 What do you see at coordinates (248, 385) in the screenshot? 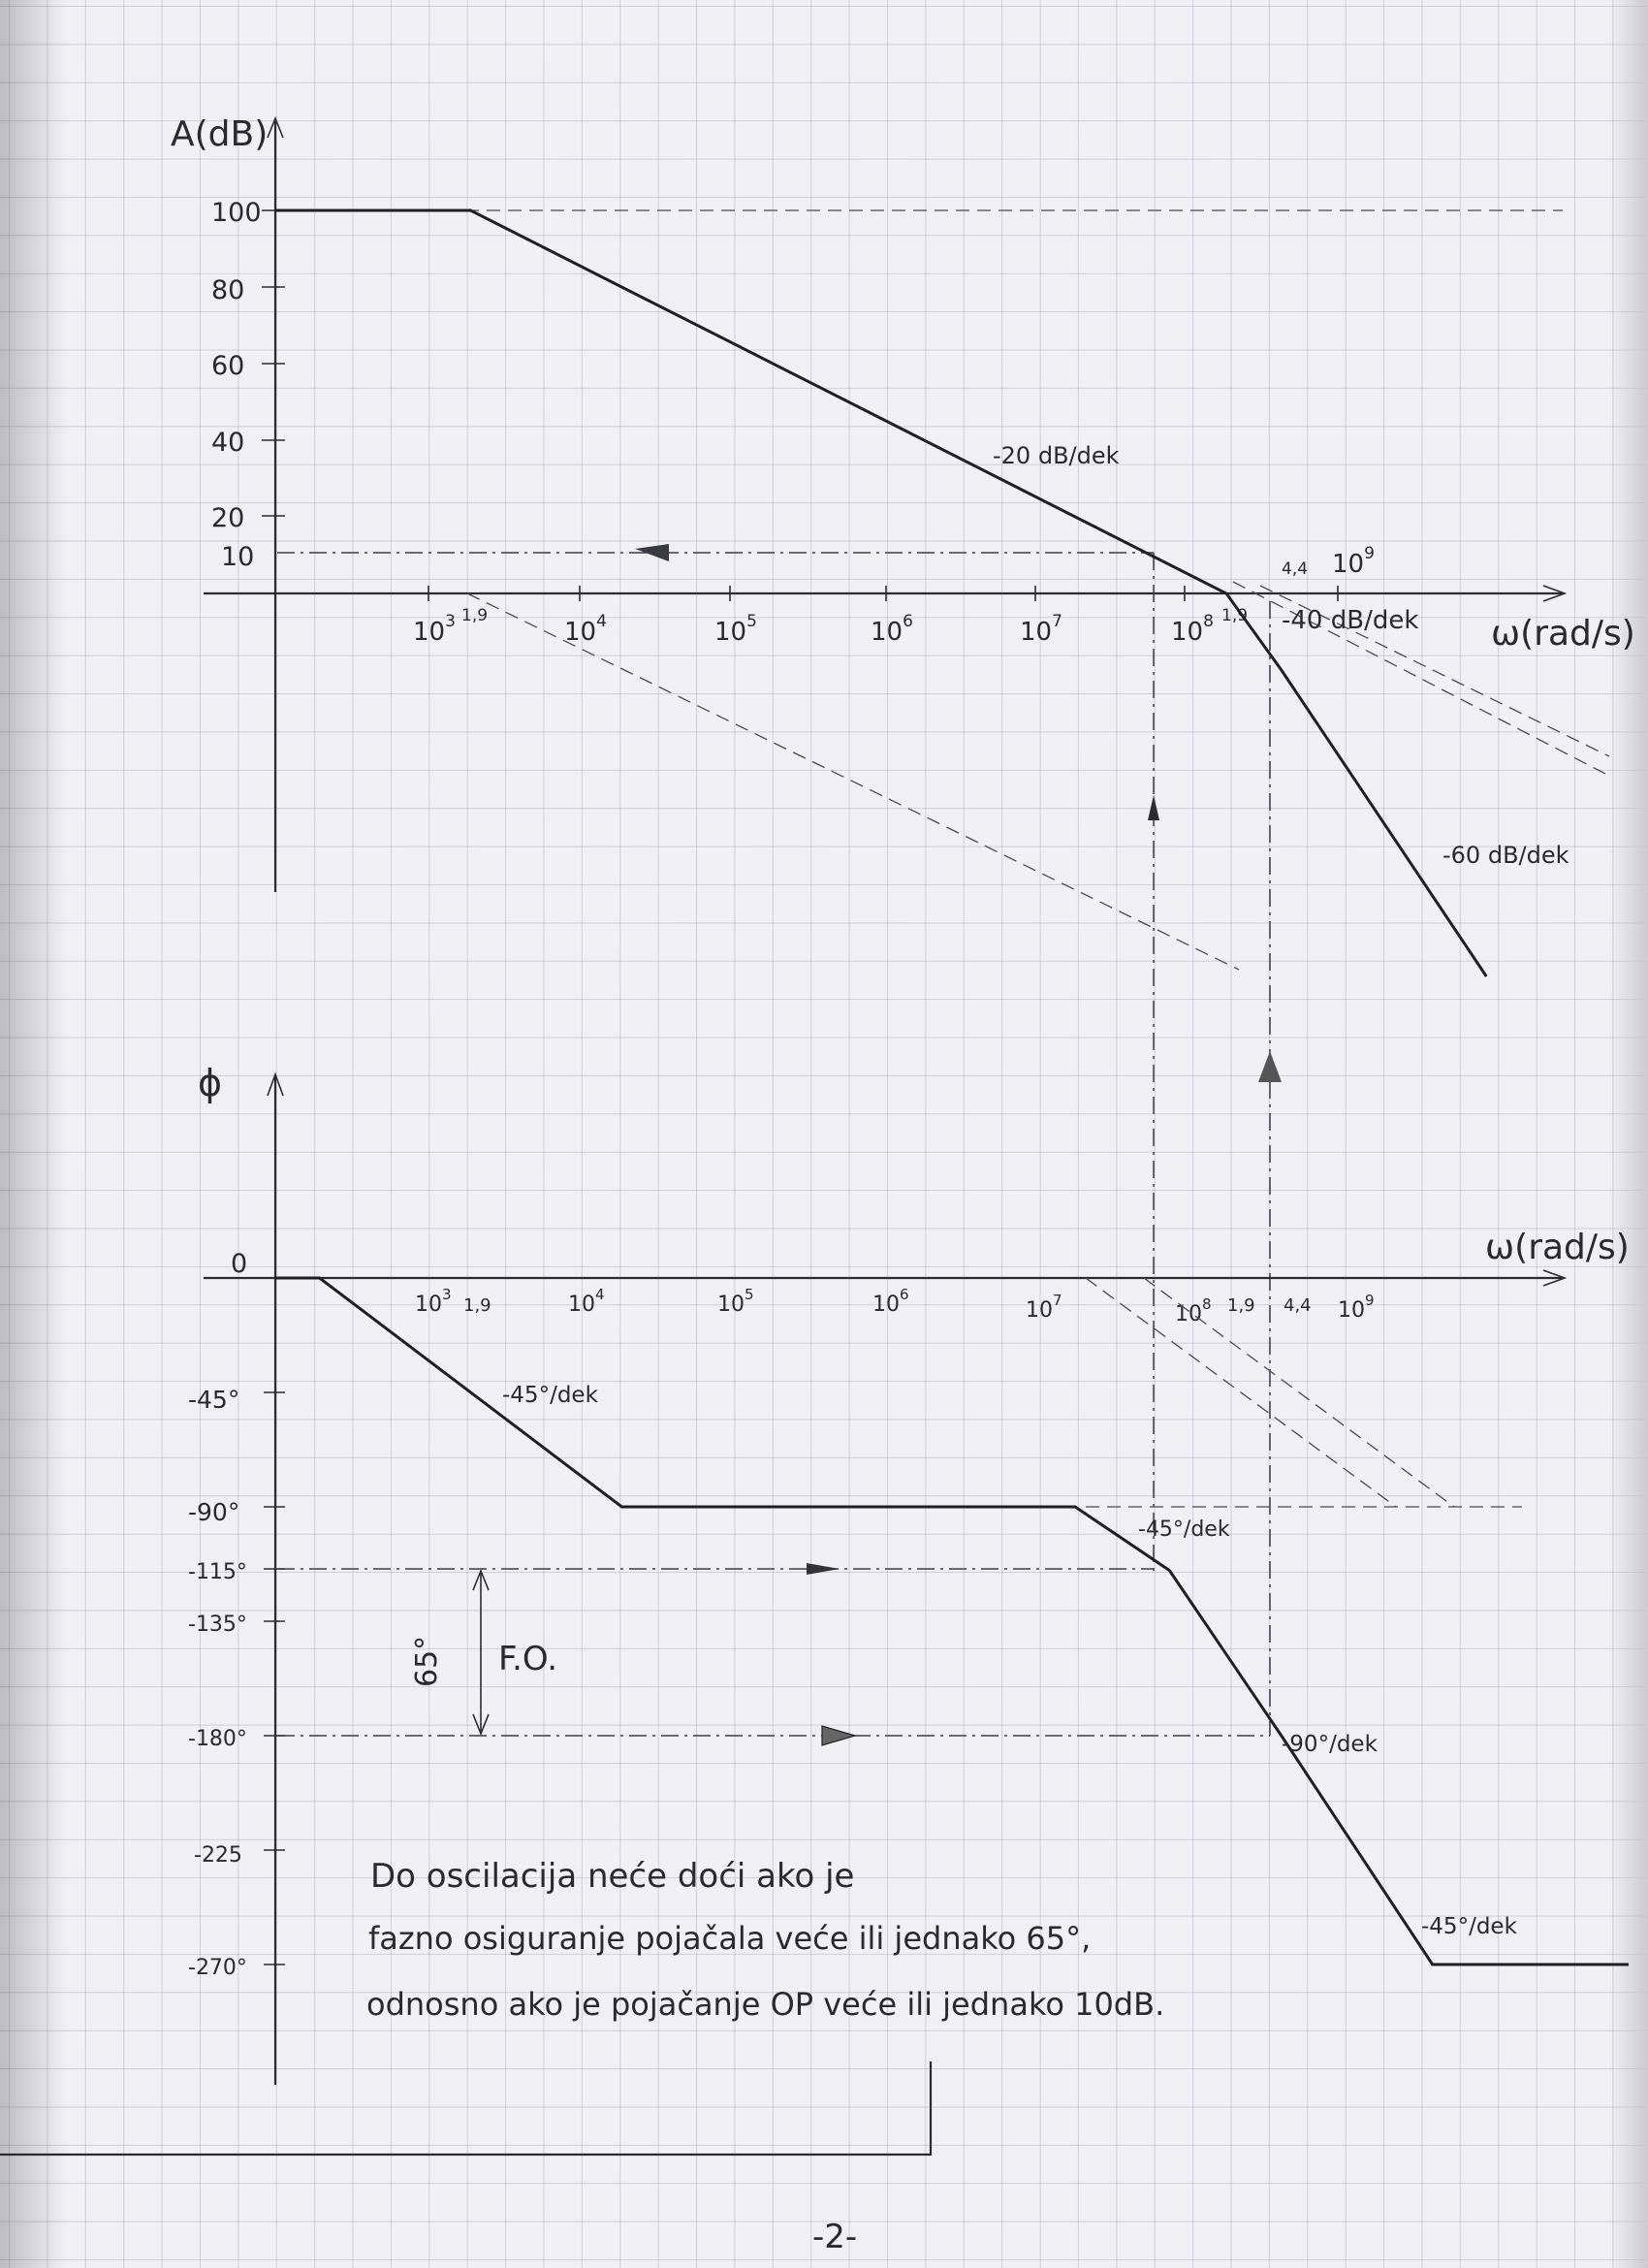
I see `magnitude-y-ticks: 100 80 60 40 20 10` at bounding box center [248, 385].